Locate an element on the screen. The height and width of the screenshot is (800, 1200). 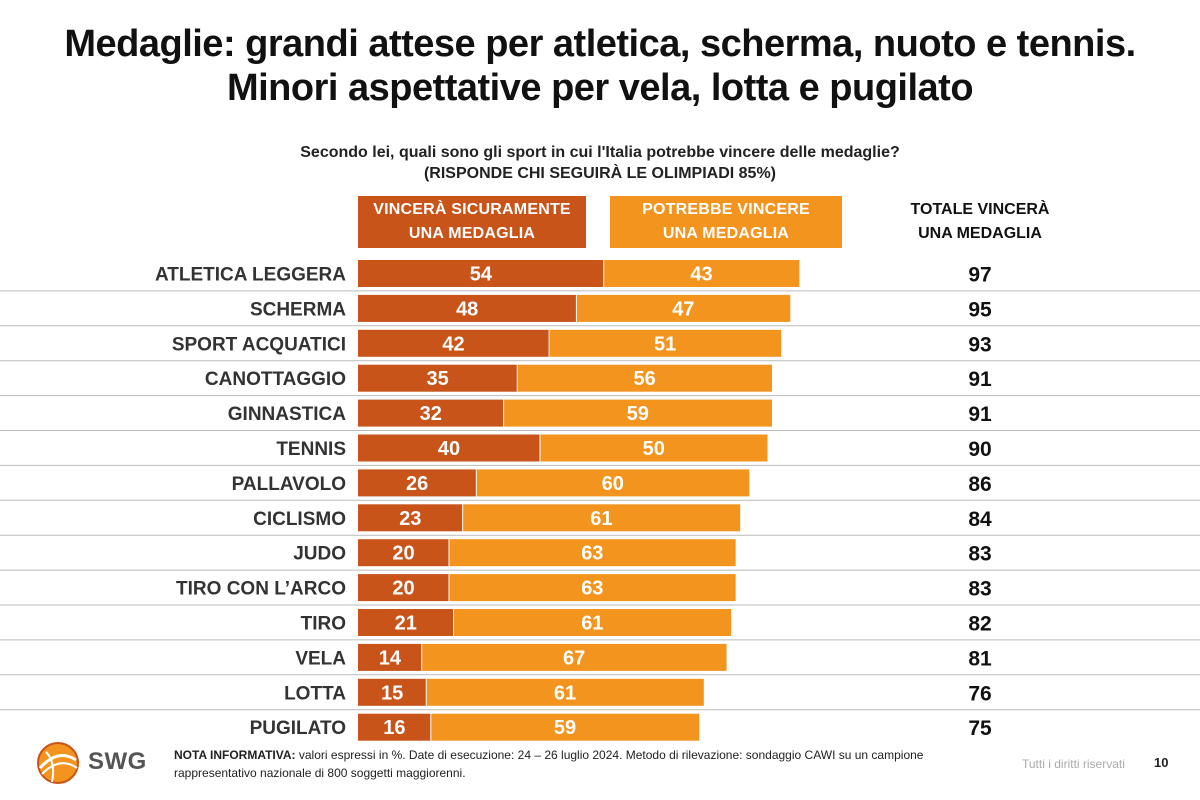
bar-sure-value: 48 is located at coordinates (467, 309).